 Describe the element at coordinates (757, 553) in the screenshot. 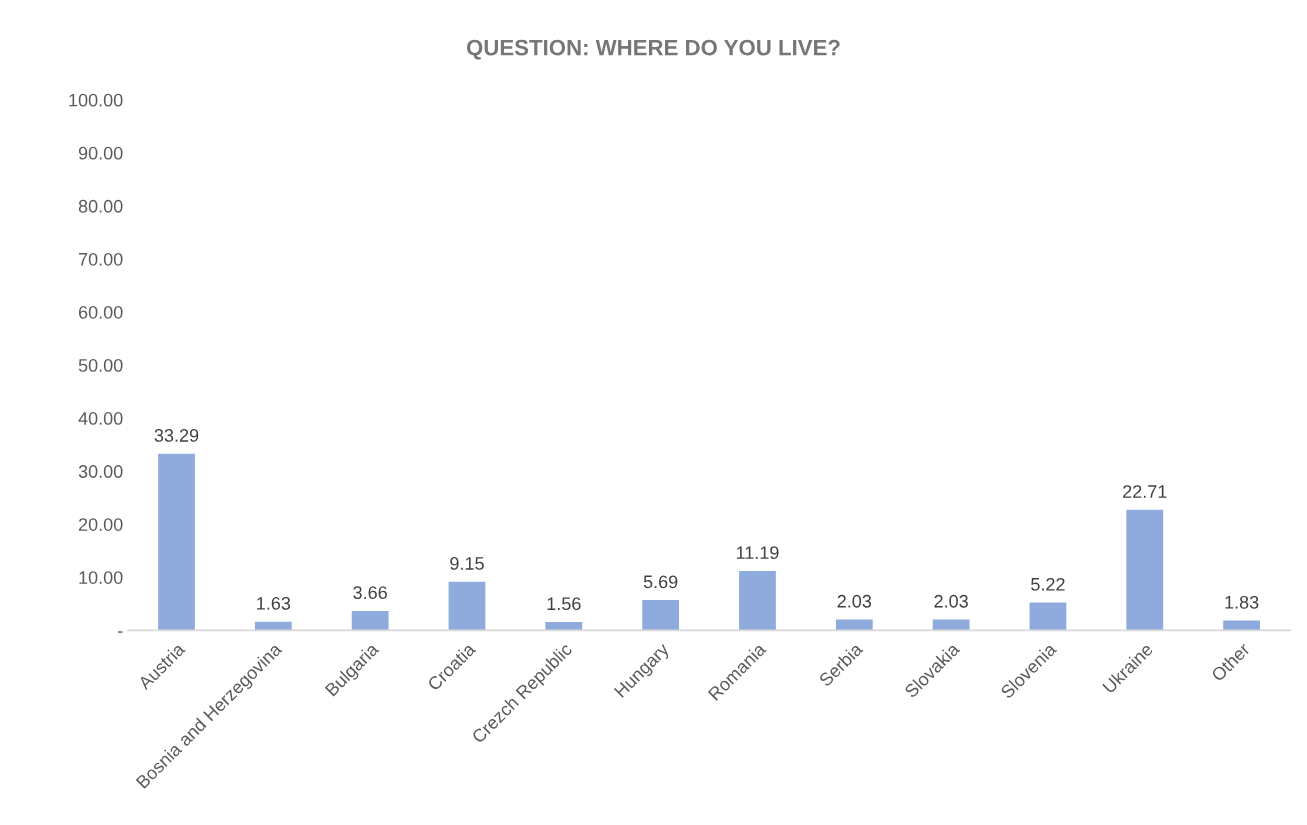

I see `data-label: 11.19` at that location.